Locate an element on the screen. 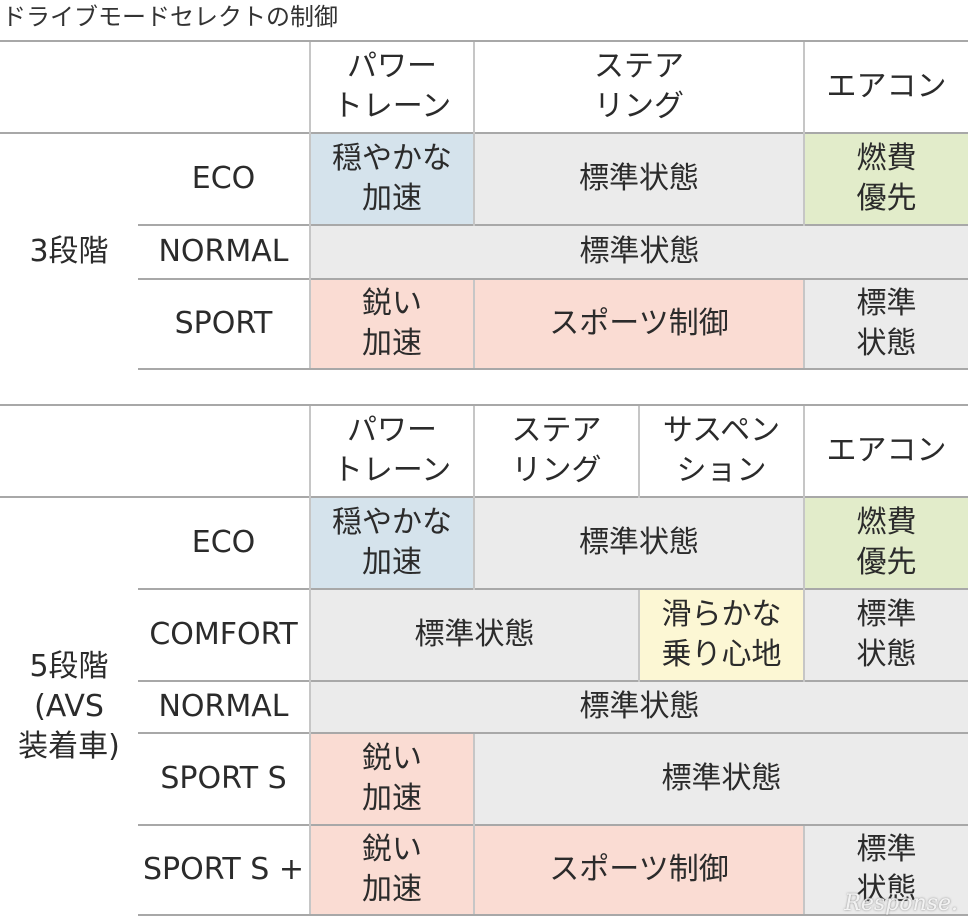  mode-sport-s-plus: SPORT S + is located at coordinates (224, 870).